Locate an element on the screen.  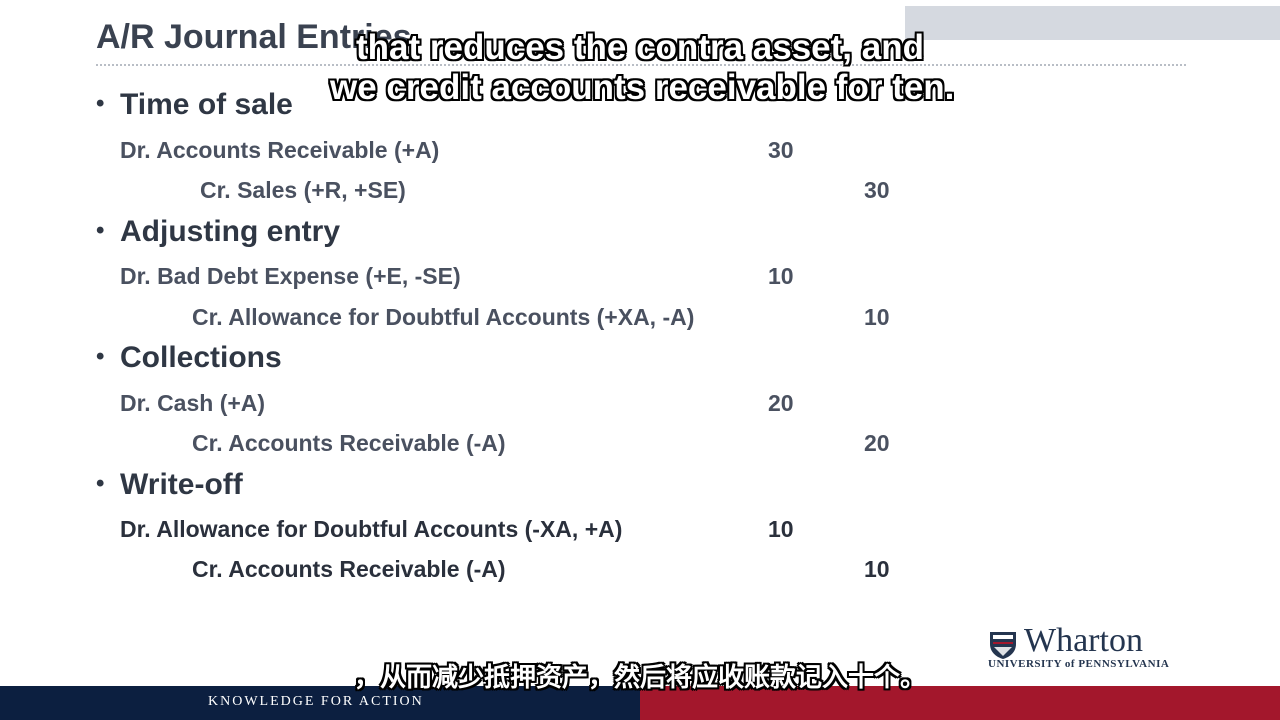
section-heading-write-off: • Write-off is located at coordinates (169, 484).